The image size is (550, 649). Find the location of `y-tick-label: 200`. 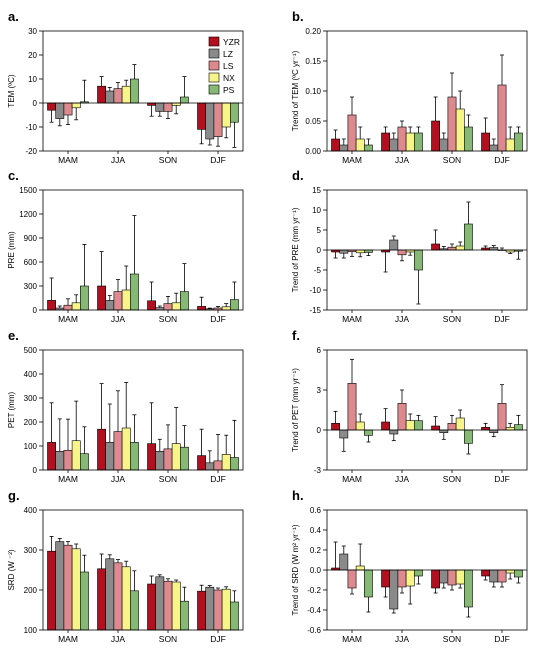

y-tick-label: 200 is located at coordinates (31, 422).